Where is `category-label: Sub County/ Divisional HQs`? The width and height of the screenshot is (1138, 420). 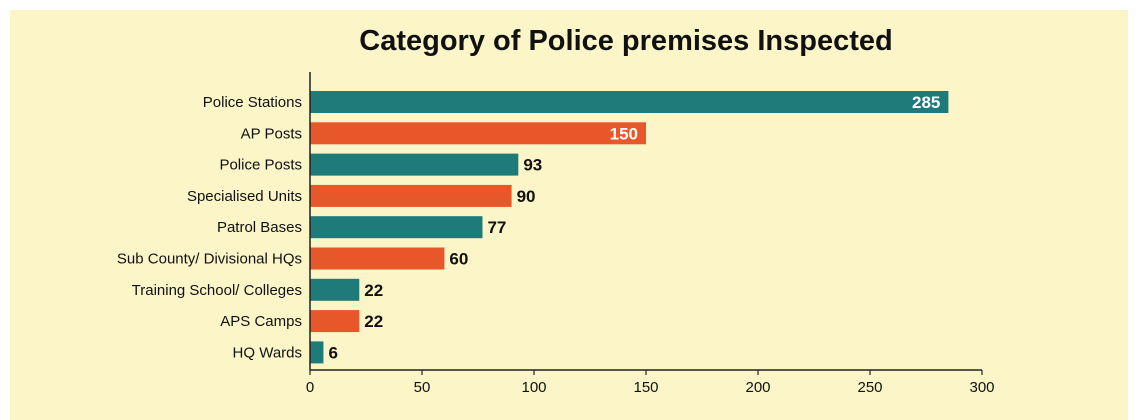
category-label: Sub County/ Divisional HQs is located at coordinates (209, 259).